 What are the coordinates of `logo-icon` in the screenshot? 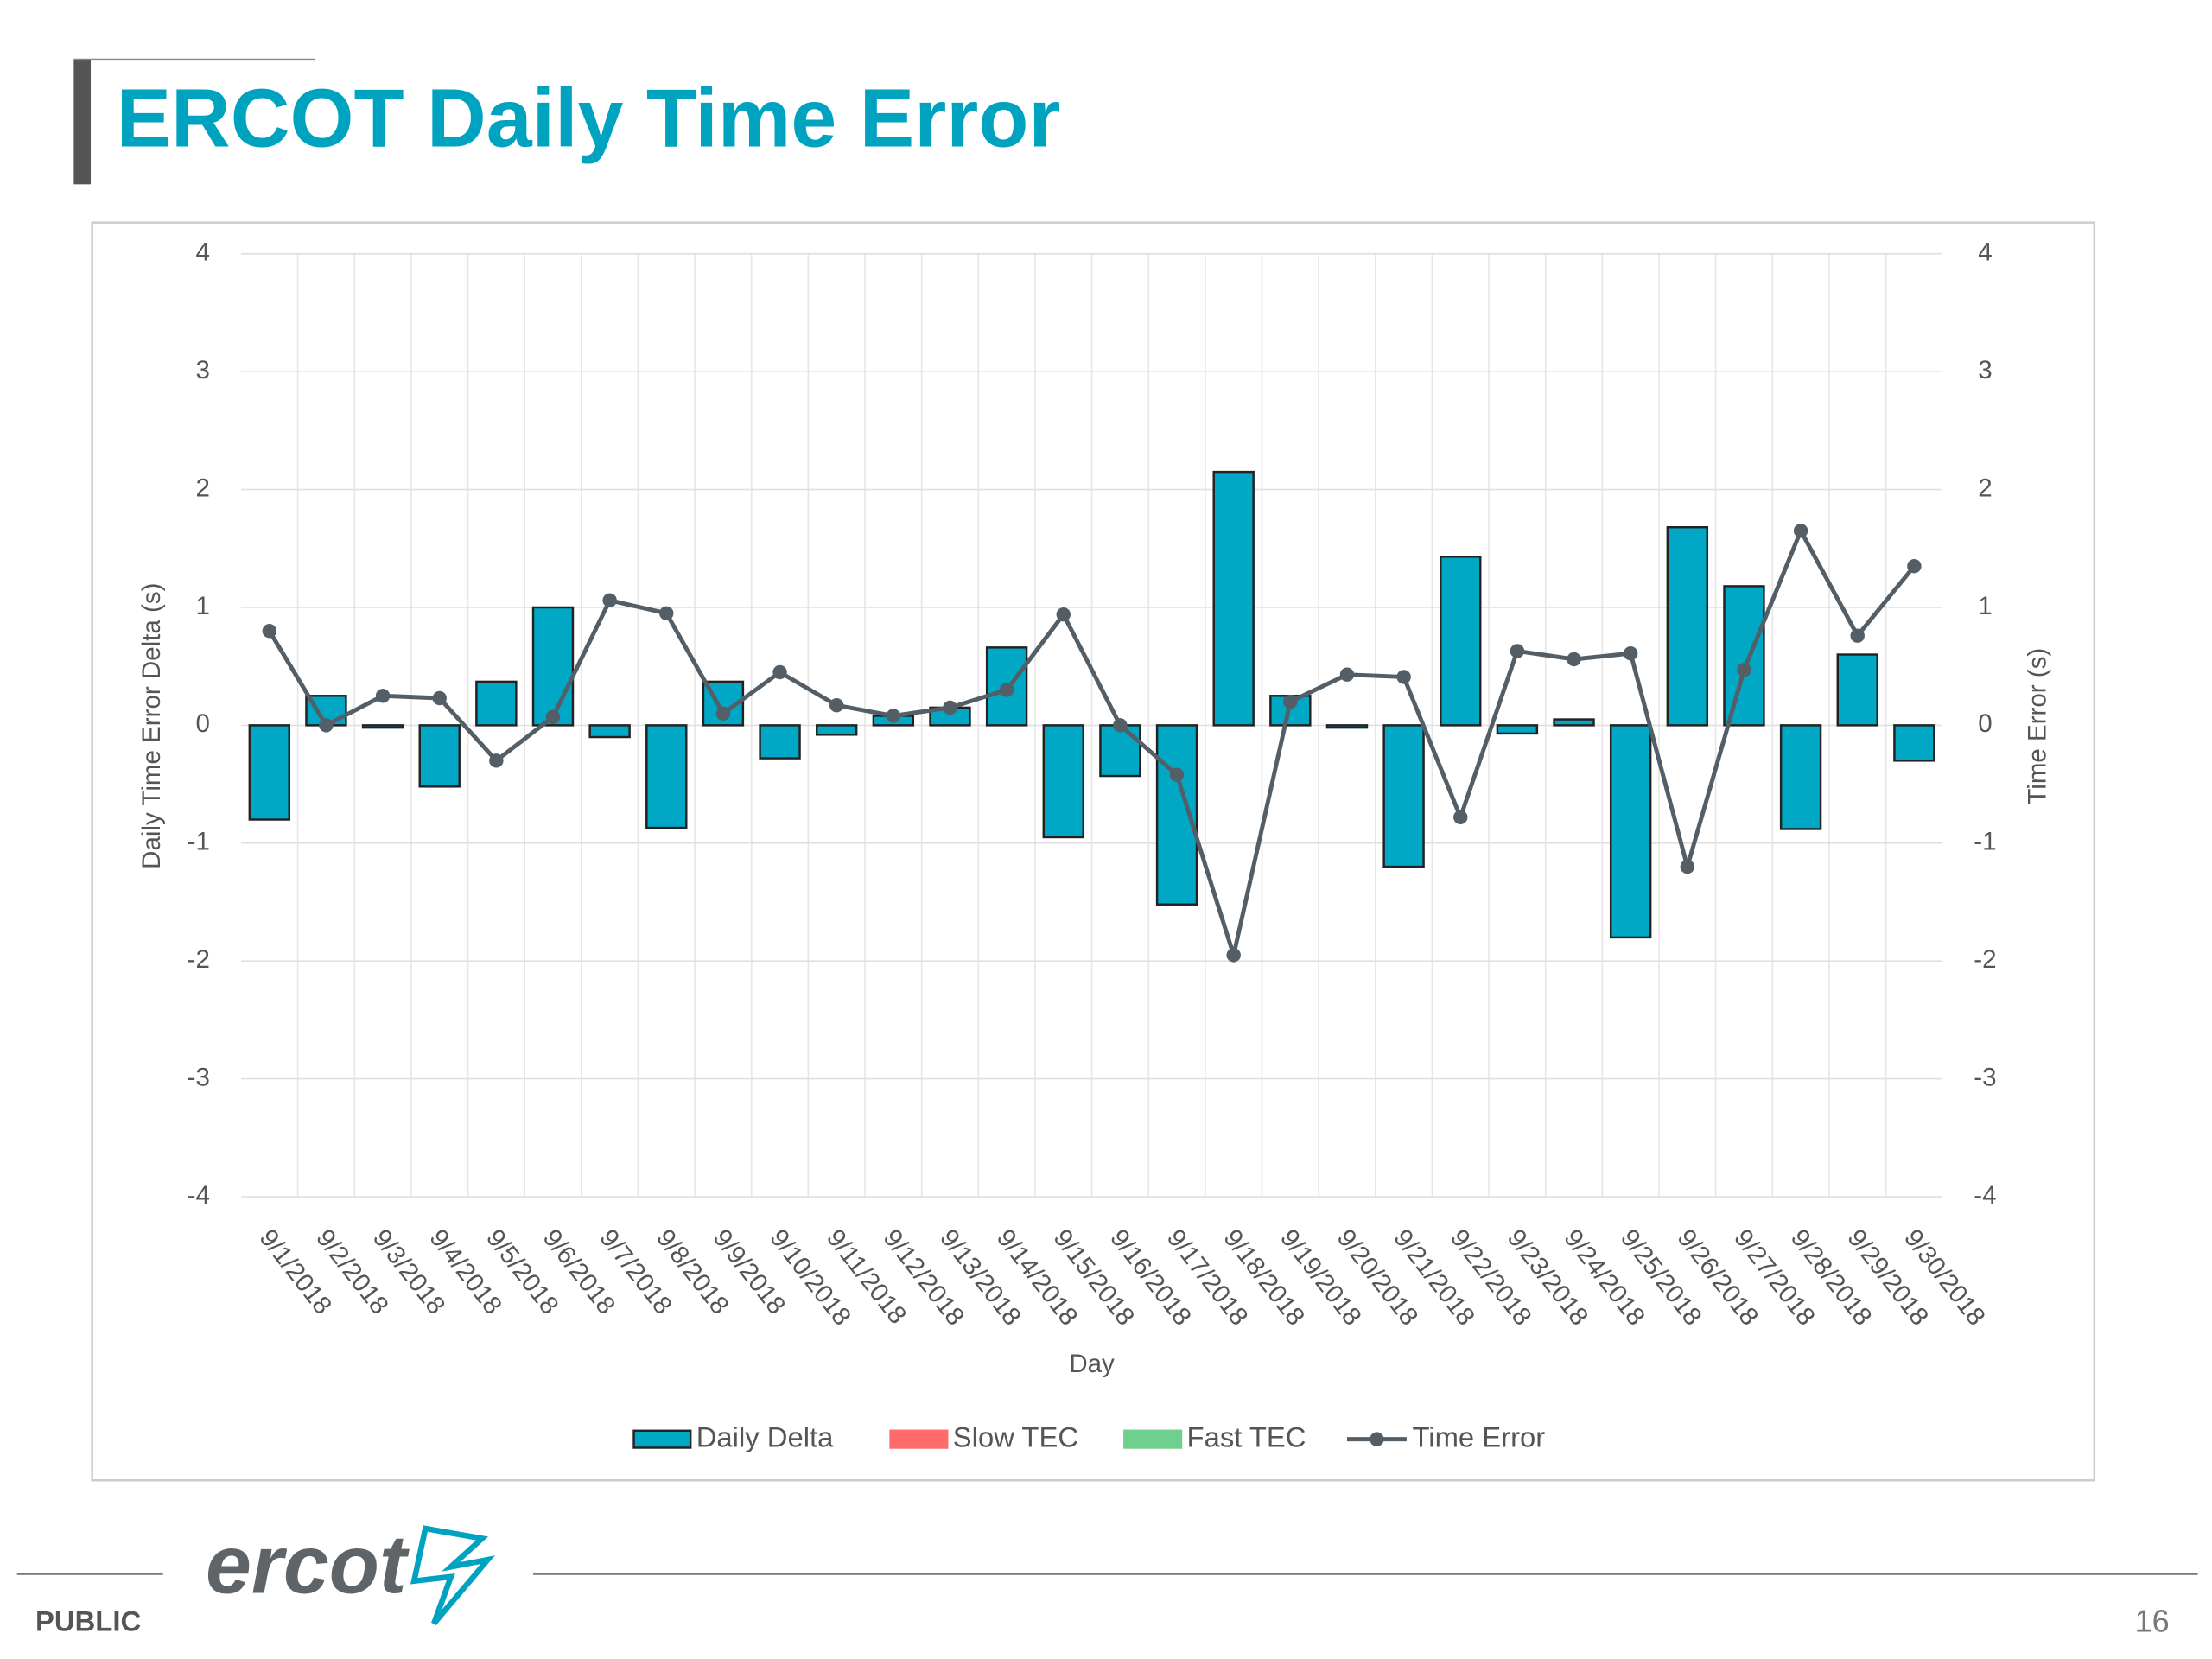 It's located at (453, 1575).